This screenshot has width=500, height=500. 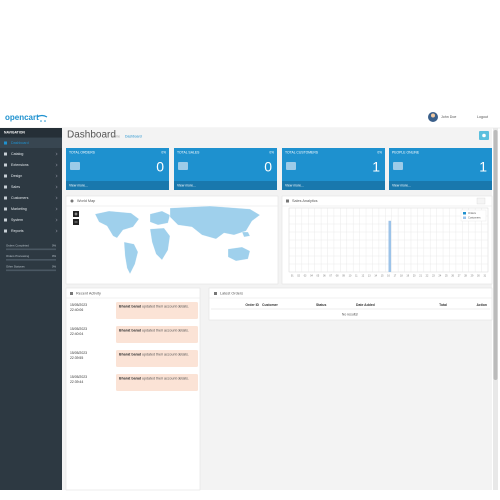 What do you see at coordinates (16, 176) in the screenshot?
I see `nav-item: Design` at bounding box center [16, 176].